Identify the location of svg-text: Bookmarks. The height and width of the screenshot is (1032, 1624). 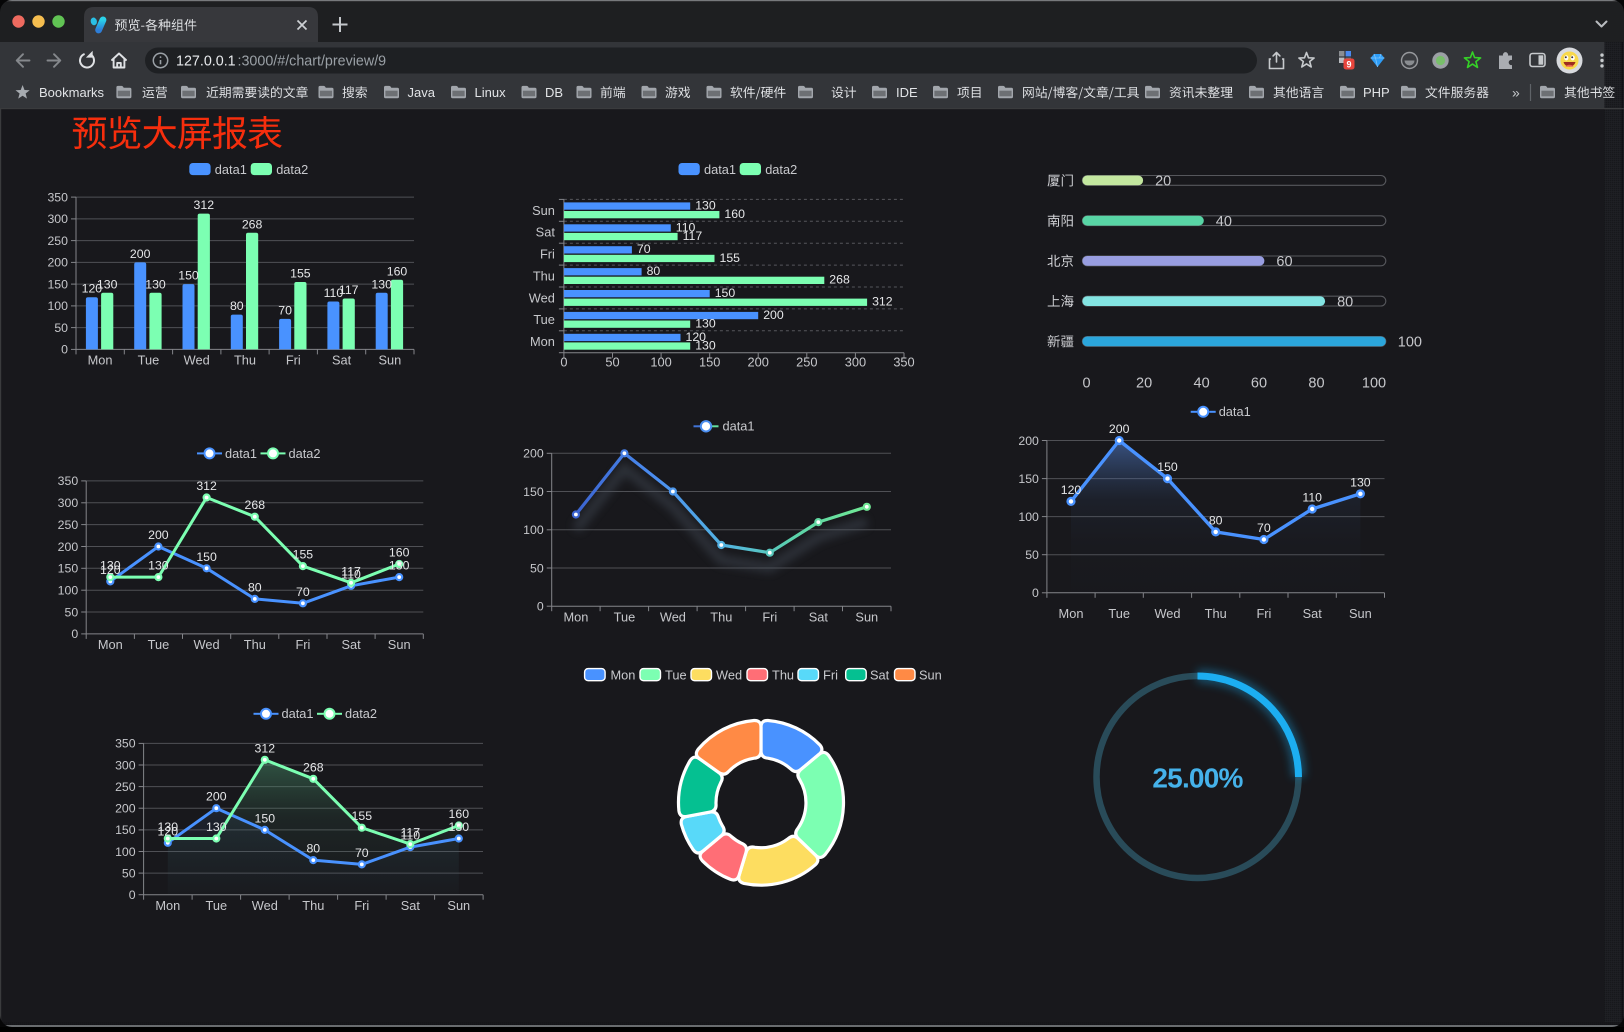
(72, 92).